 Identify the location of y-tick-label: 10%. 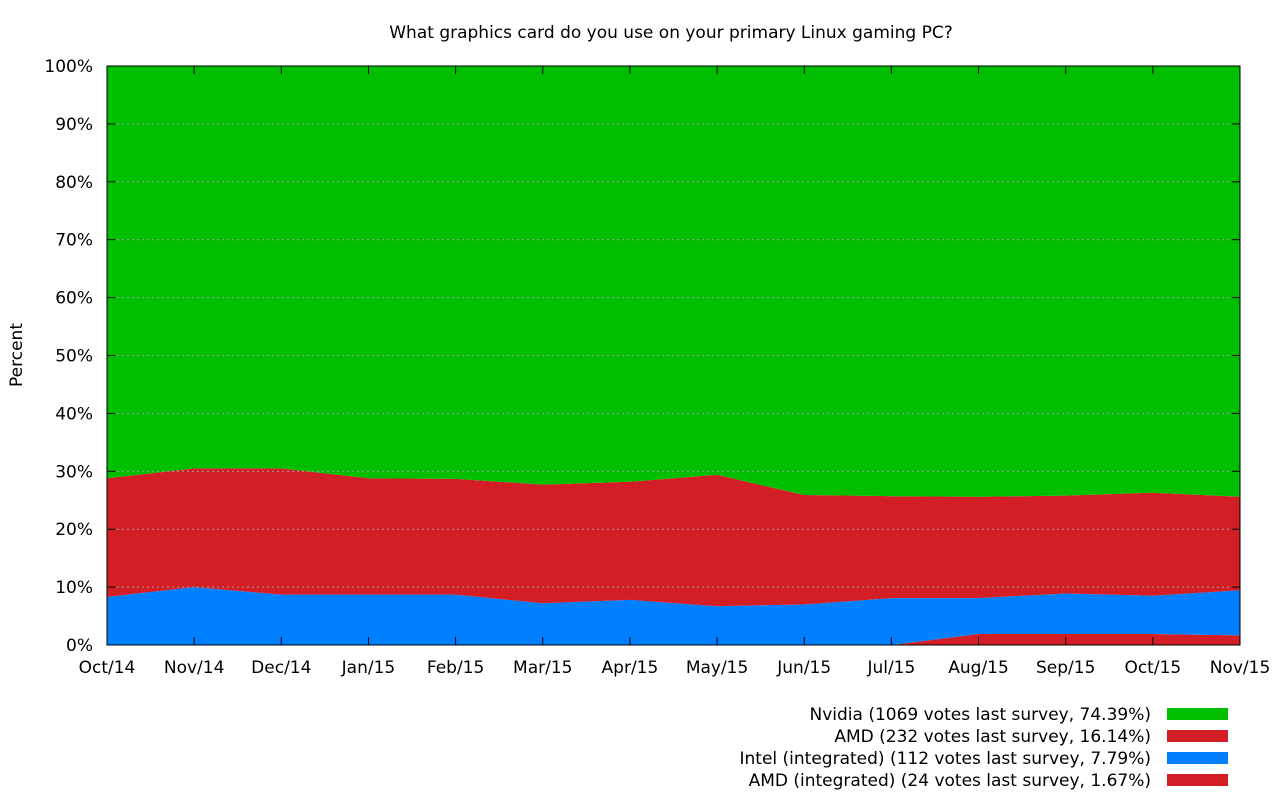
(74, 588).